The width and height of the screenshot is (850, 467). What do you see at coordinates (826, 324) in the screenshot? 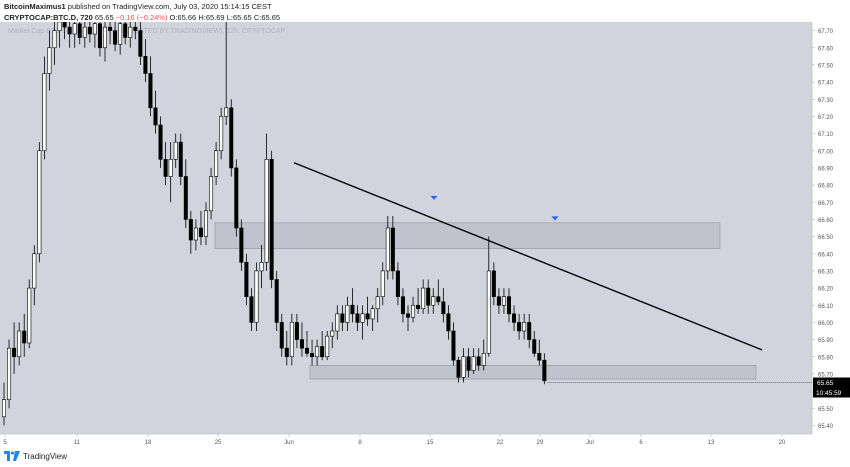
I see `y-tick-label: 66.00` at bounding box center [826, 324].